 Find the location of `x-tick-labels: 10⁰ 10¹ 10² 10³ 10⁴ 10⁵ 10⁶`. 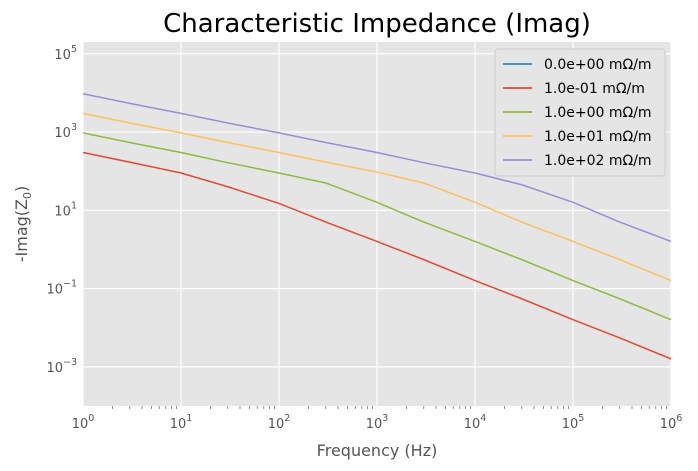

x-tick-labels: 10⁰ 10¹ 10² 10³ 10⁴ 10⁵ 10⁶ is located at coordinates (377, 422).